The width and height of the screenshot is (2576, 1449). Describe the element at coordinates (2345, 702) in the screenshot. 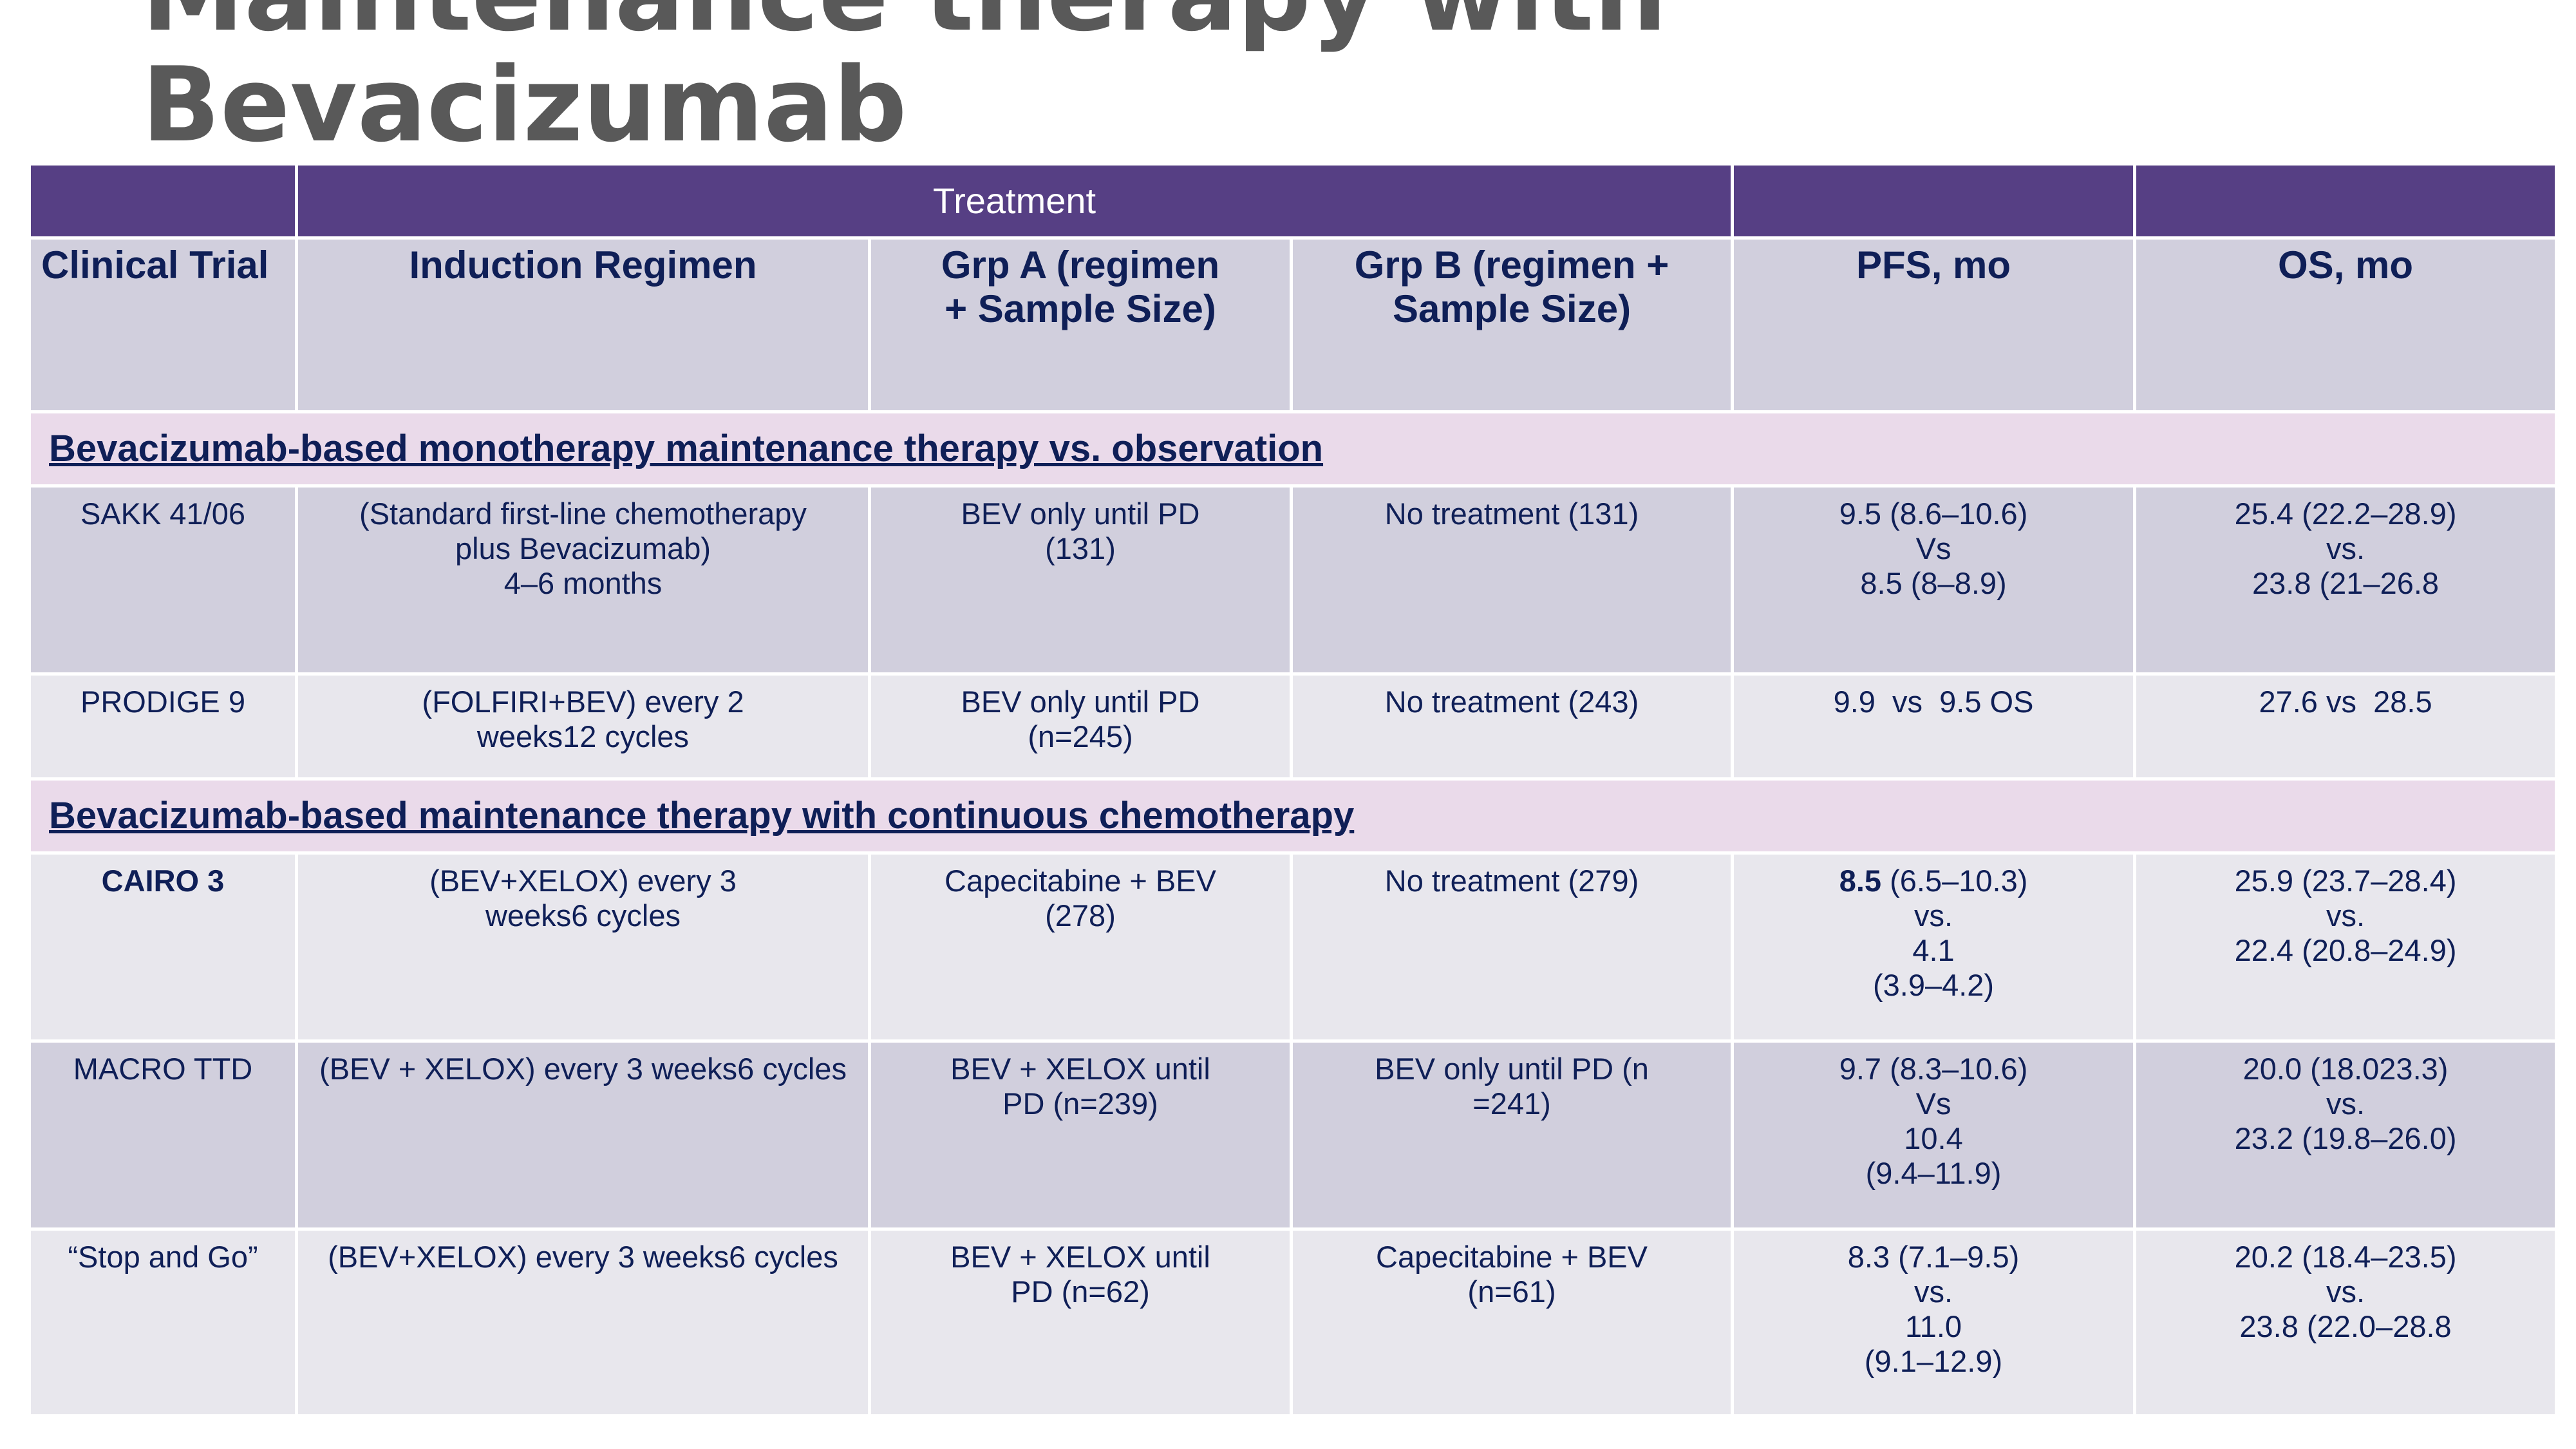

I see `cell-line: 27.6 vs 28.5` at that location.